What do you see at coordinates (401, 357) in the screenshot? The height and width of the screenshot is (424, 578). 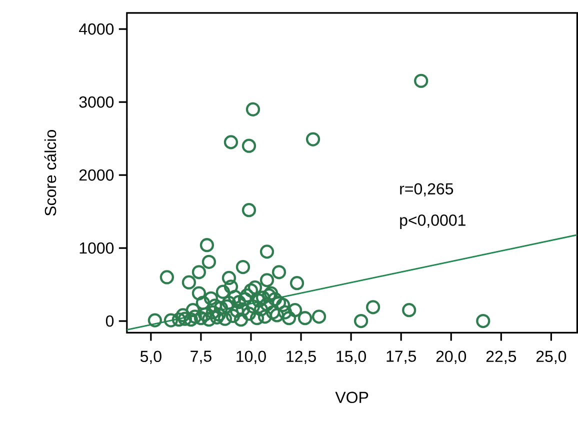 I see `x-tick-label: 17,5` at bounding box center [401, 357].